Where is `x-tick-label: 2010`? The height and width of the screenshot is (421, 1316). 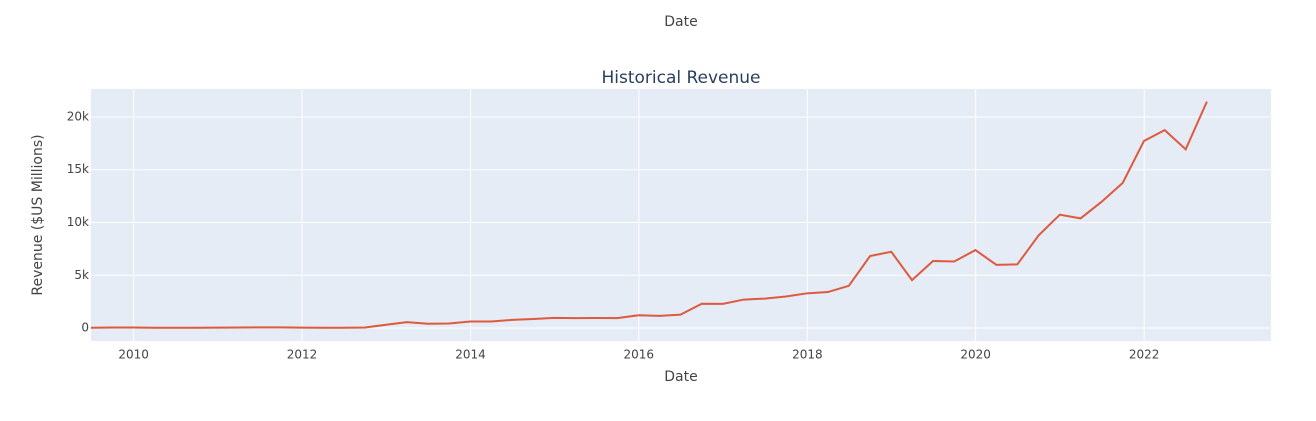
x-tick-label: 2010 is located at coordinates (133, 355).